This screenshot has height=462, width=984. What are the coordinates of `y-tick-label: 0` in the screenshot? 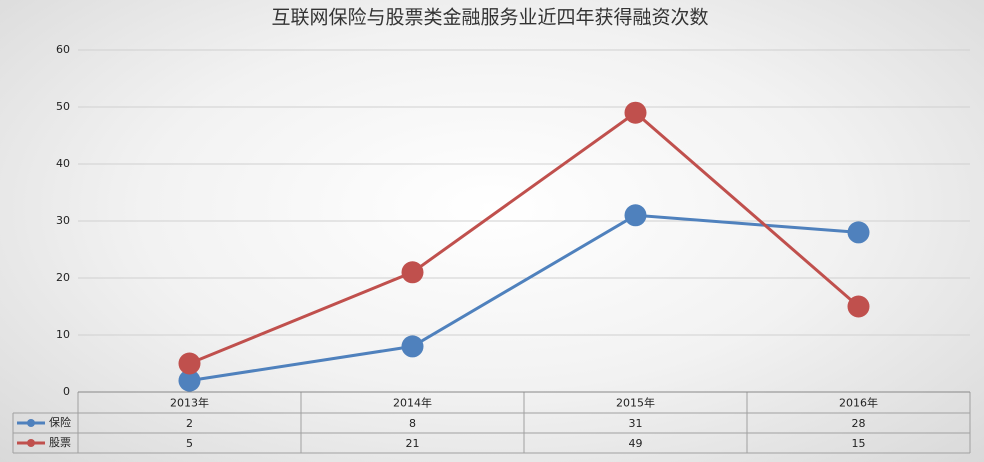 It's located at (66, 391).